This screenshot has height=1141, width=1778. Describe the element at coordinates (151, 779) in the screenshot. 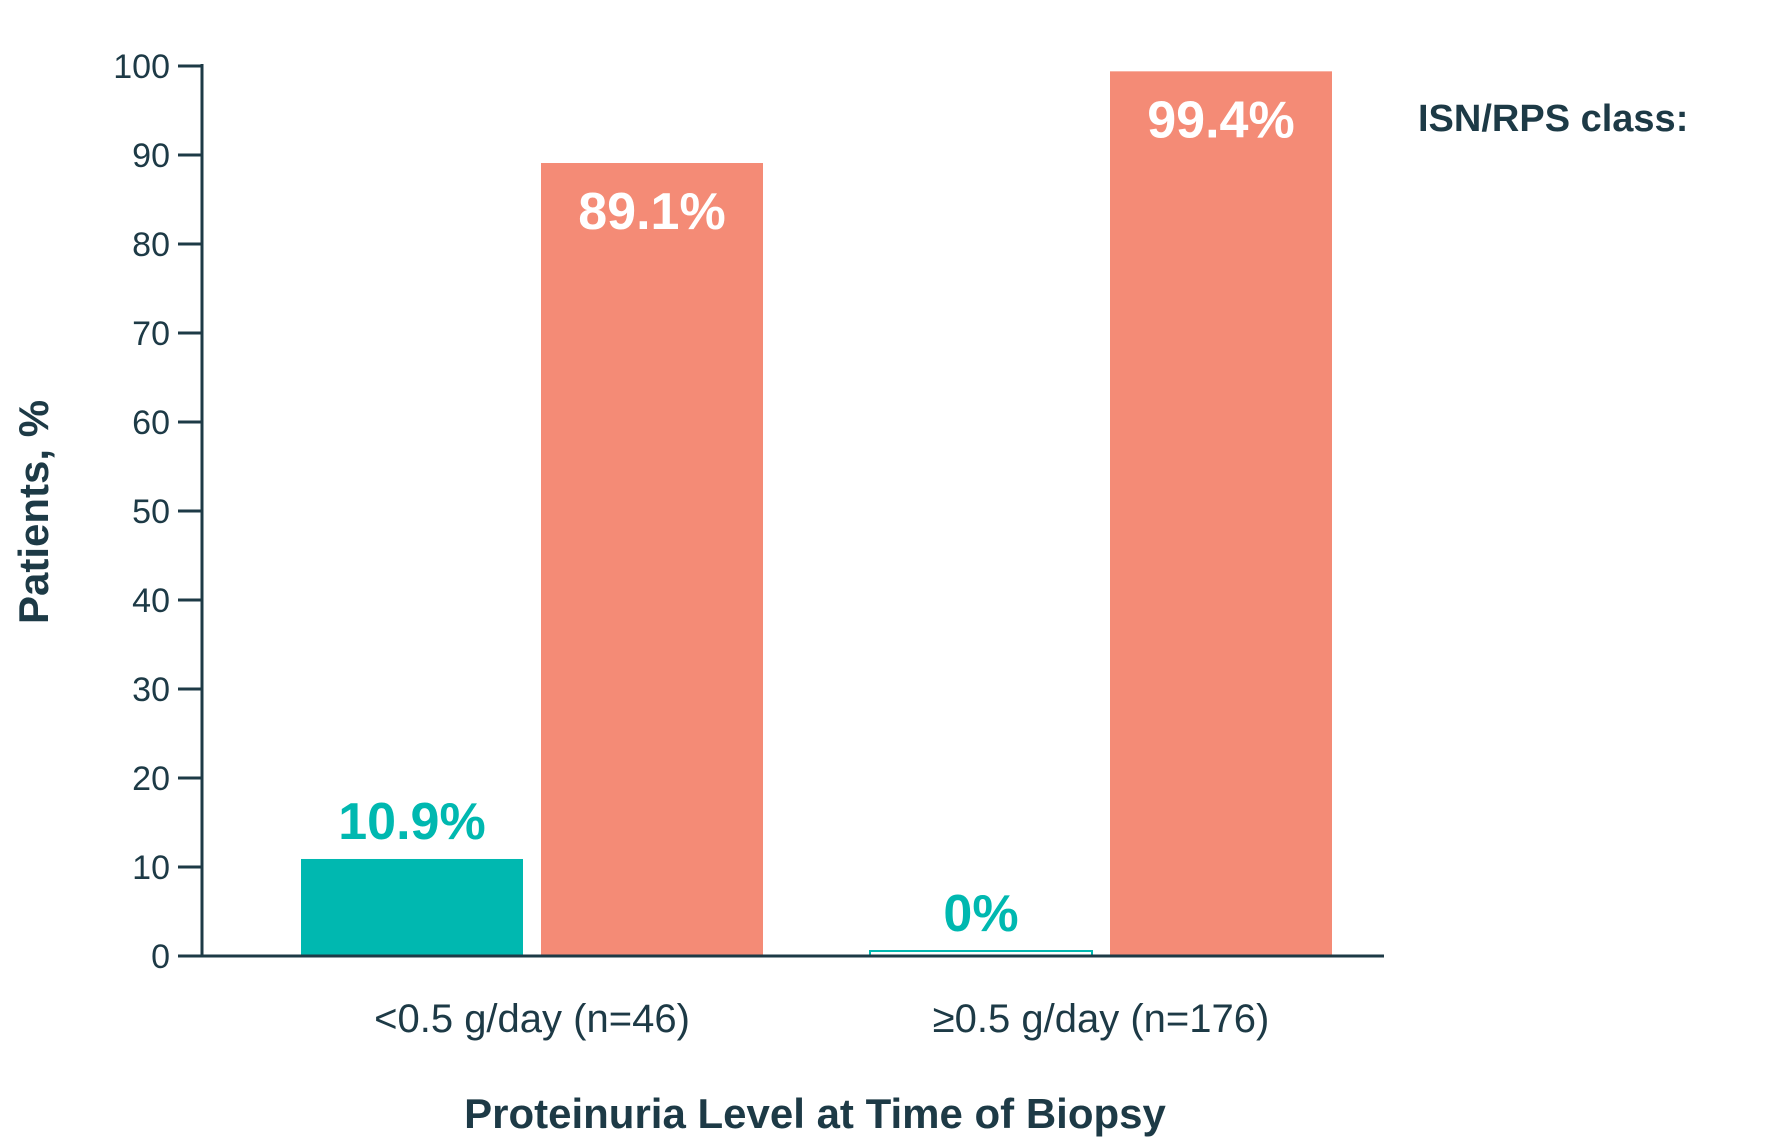

I see `y-tick-label: 20` at that location.